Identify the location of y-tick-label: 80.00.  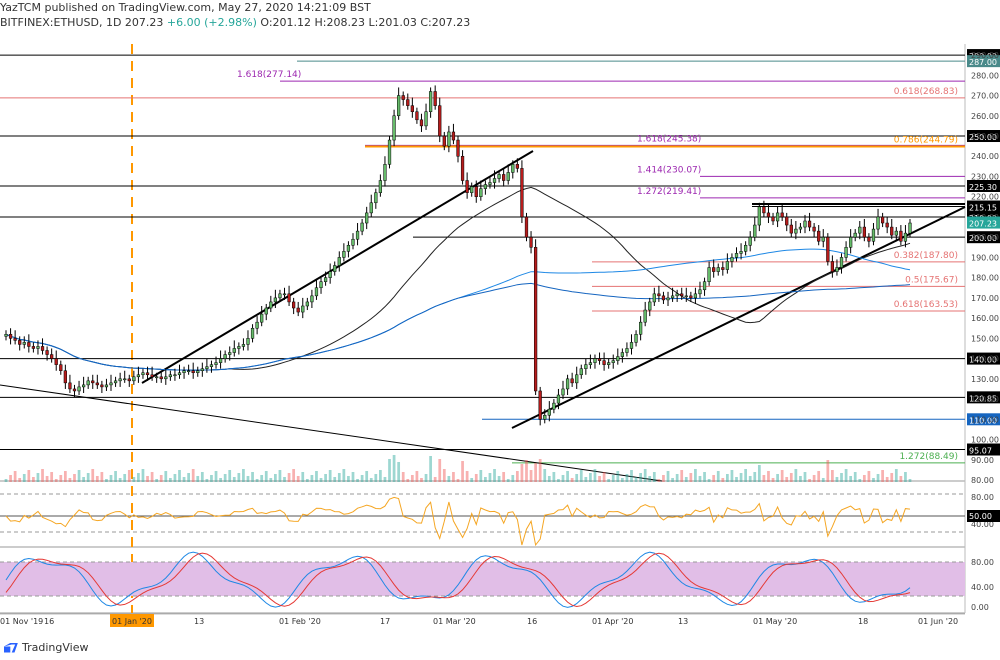
(982, 480).